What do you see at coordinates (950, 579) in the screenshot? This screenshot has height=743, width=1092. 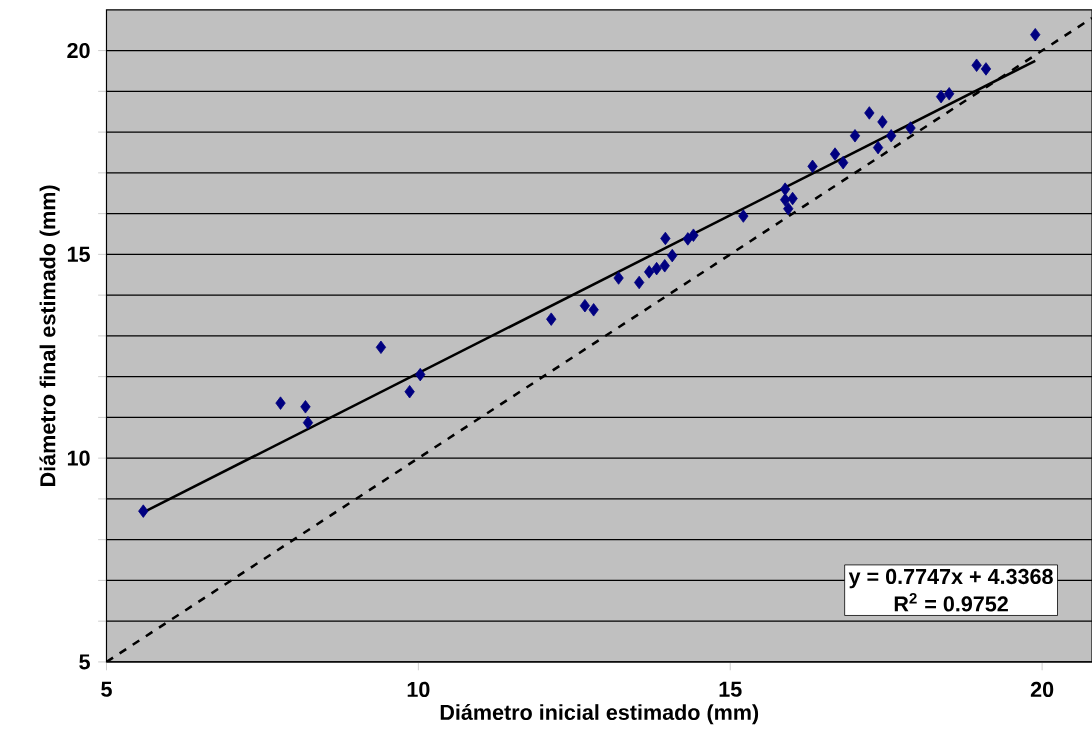 I see `annotation: y = 0.7747x + 4.3368` at bounding box center [950, 579].